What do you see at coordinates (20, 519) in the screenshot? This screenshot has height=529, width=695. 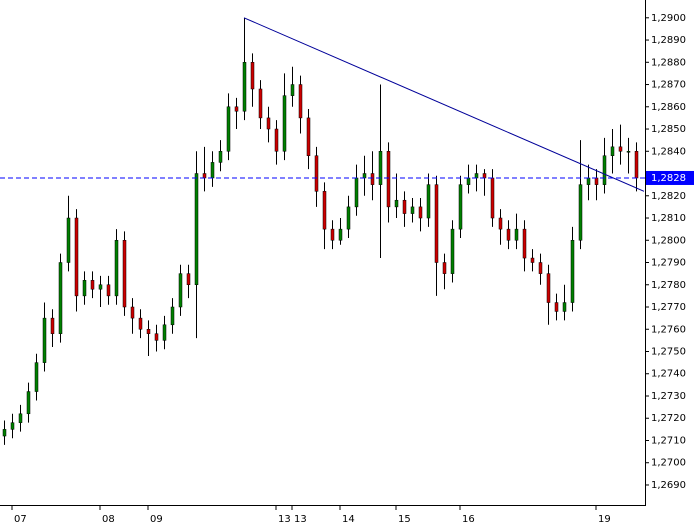 I see `x-tick-label: 07` at bounding box center [20, 519].